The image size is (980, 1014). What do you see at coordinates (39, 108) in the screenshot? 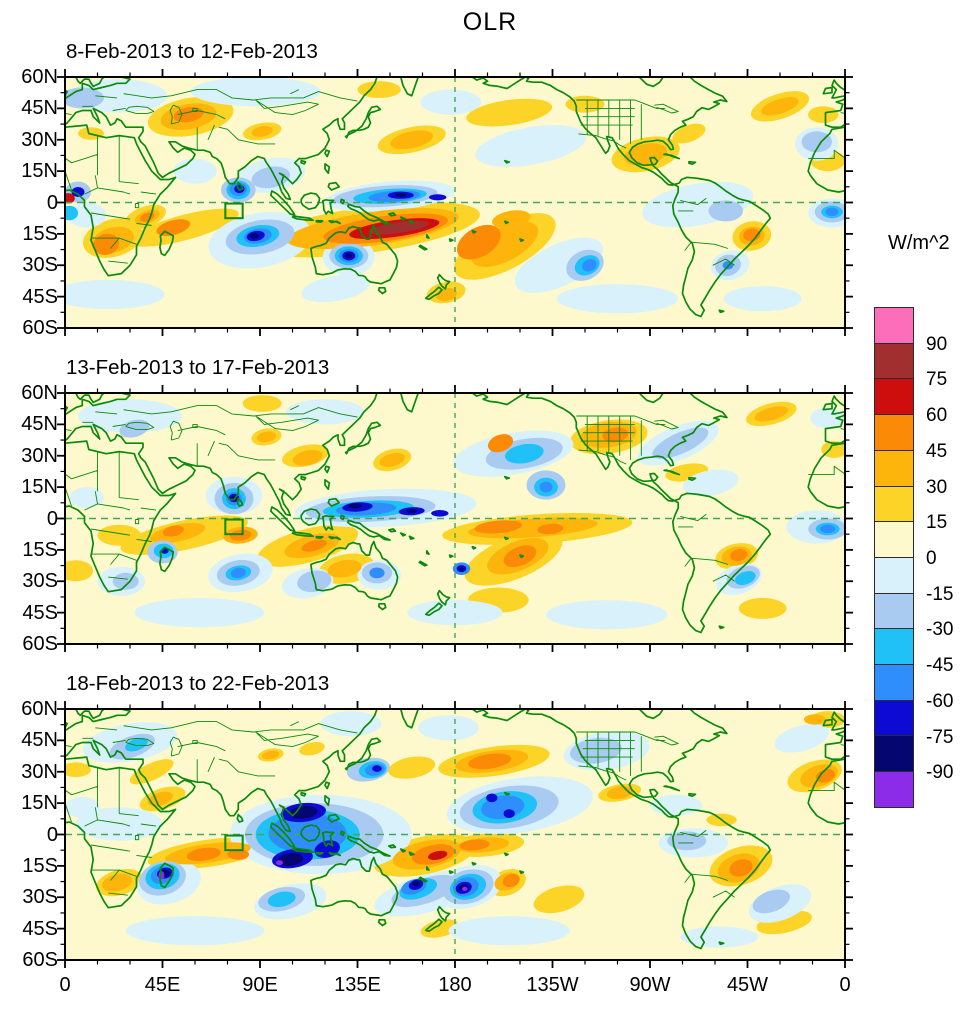
I see `lat-tick-label: 45N` at bounding box center [39, 108].